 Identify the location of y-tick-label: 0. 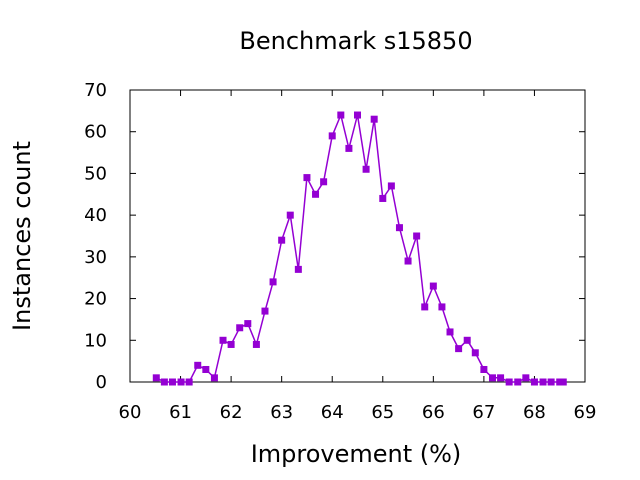
(101, 382).